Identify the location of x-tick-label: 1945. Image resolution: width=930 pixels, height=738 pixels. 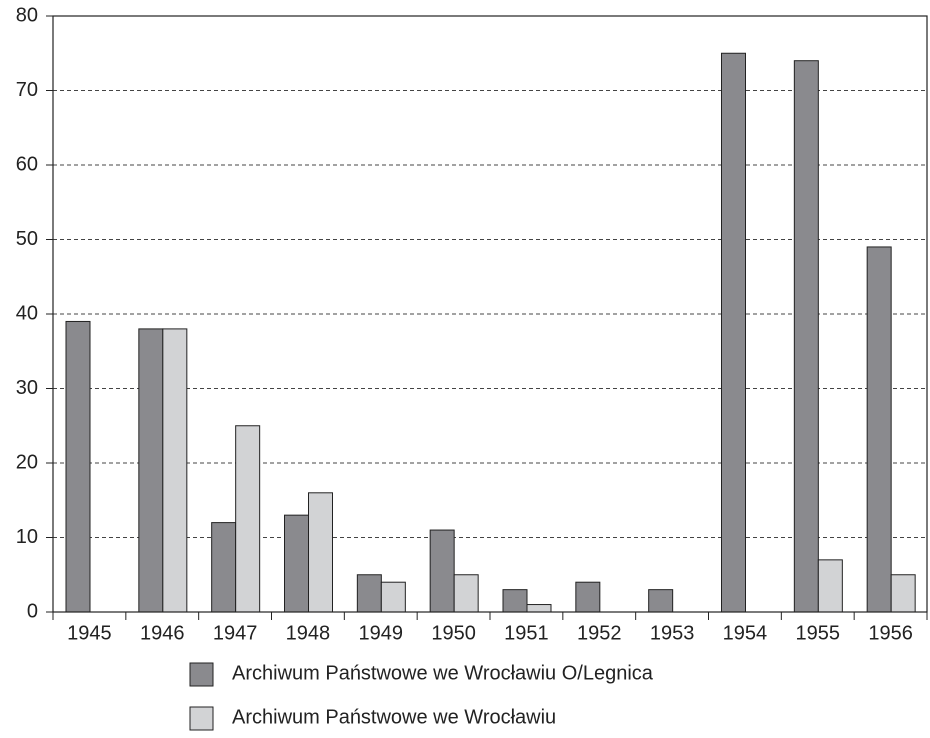
(89, 633).